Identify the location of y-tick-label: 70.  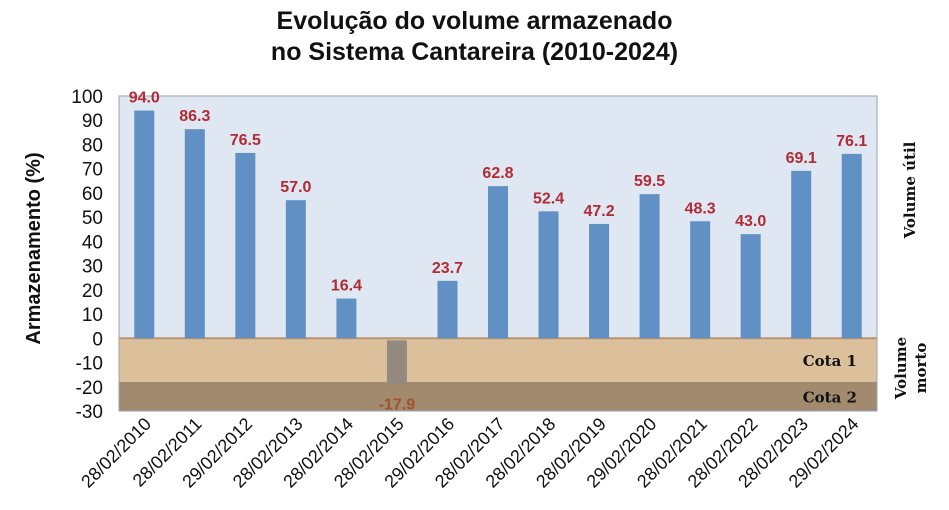
(92, 170).